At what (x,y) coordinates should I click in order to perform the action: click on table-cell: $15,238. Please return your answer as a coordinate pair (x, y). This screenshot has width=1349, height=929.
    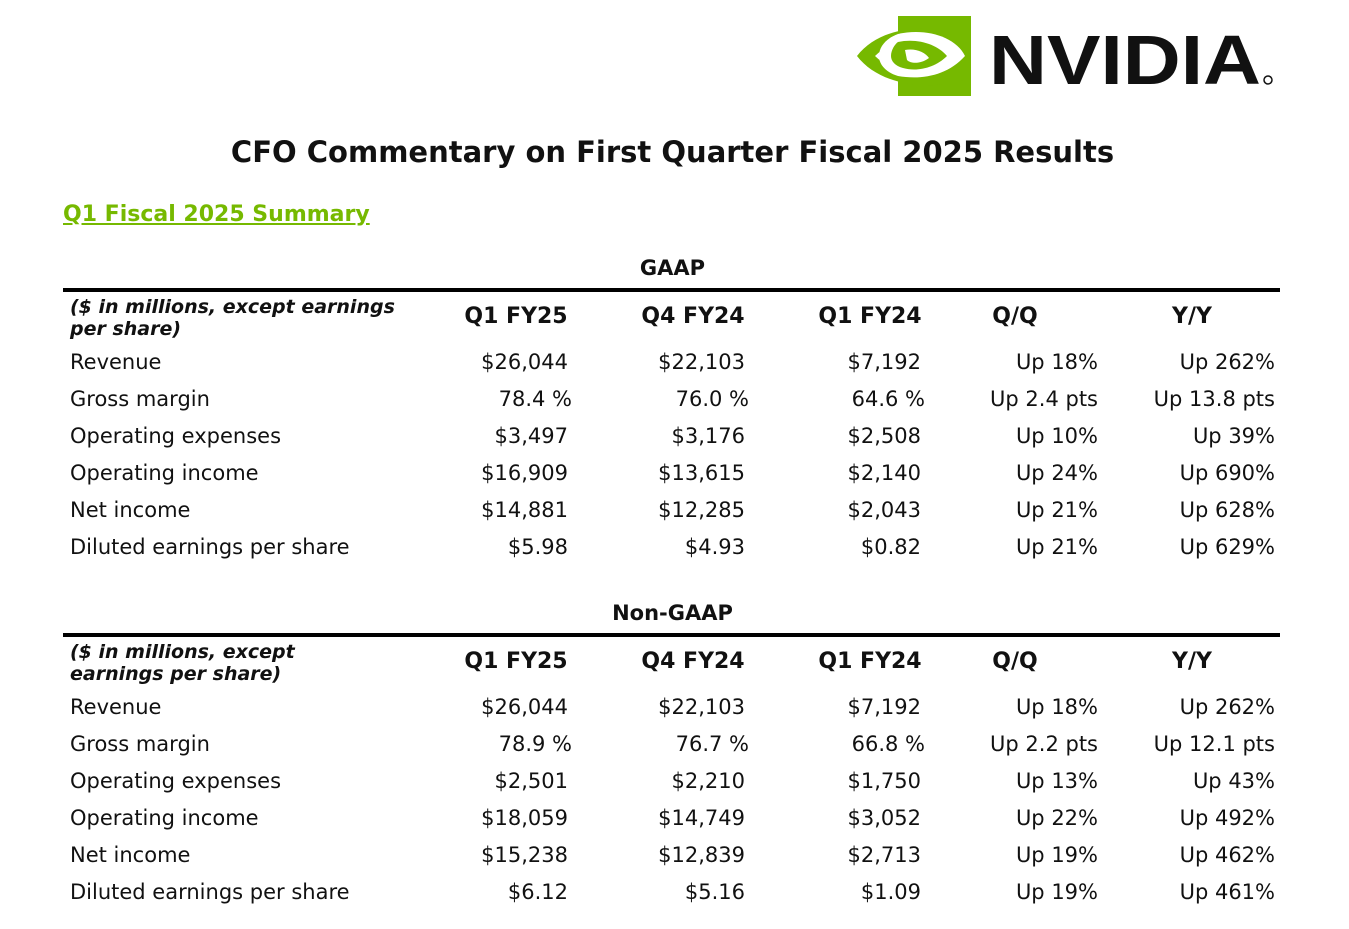
    Looking at the image, I should click on (524, 855).